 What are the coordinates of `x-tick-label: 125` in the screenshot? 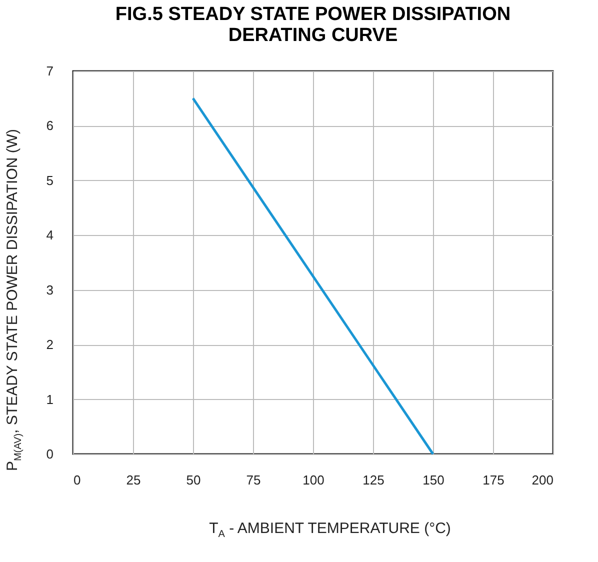 It's located at (373, 480).